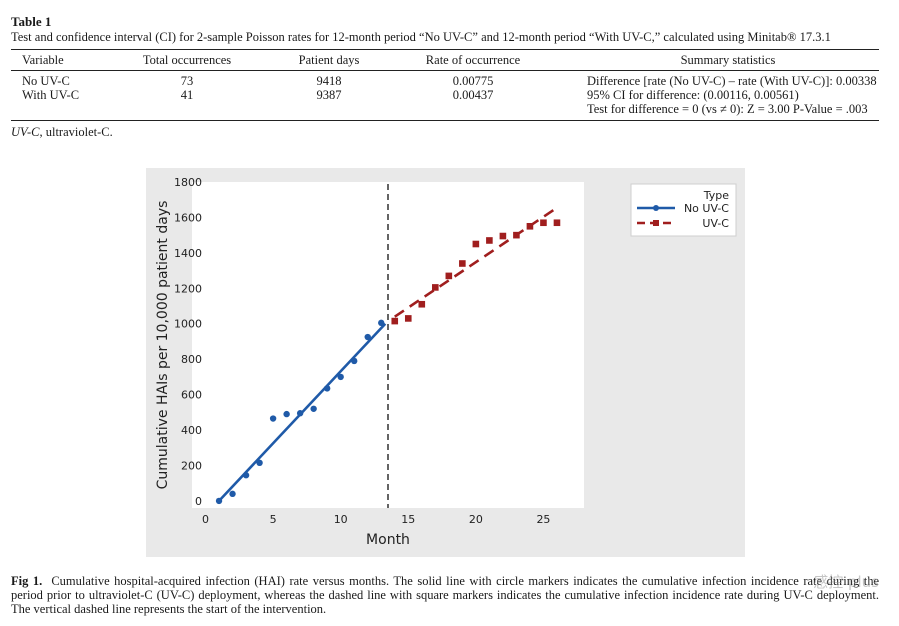 This screenshot has height=626, width=899. I want to click on y-tick-label: 200, so click(191, 465).